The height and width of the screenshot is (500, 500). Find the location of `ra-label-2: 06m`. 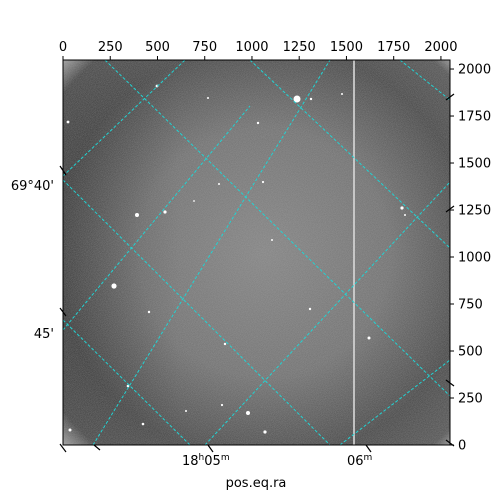

ra-label-2: 06m is located at coordinates (359, 461).